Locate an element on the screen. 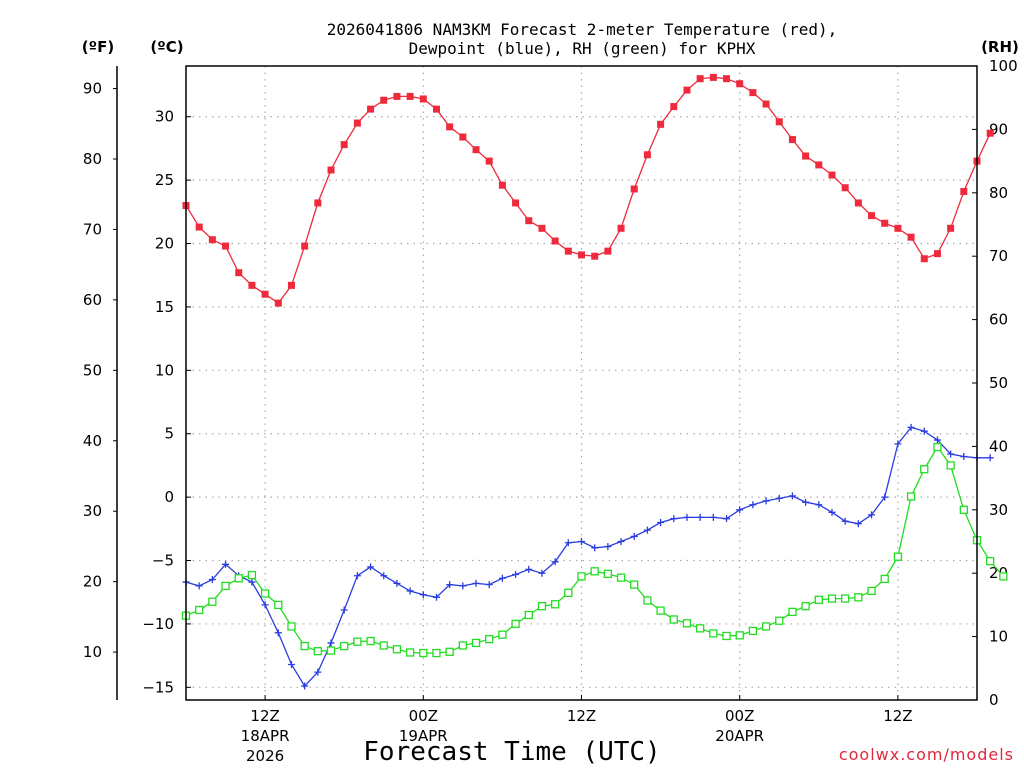 Image resolution: width=1024 pixels, height=768 pixels. f-tick-label: 60 is located at coordinates (92, 300).